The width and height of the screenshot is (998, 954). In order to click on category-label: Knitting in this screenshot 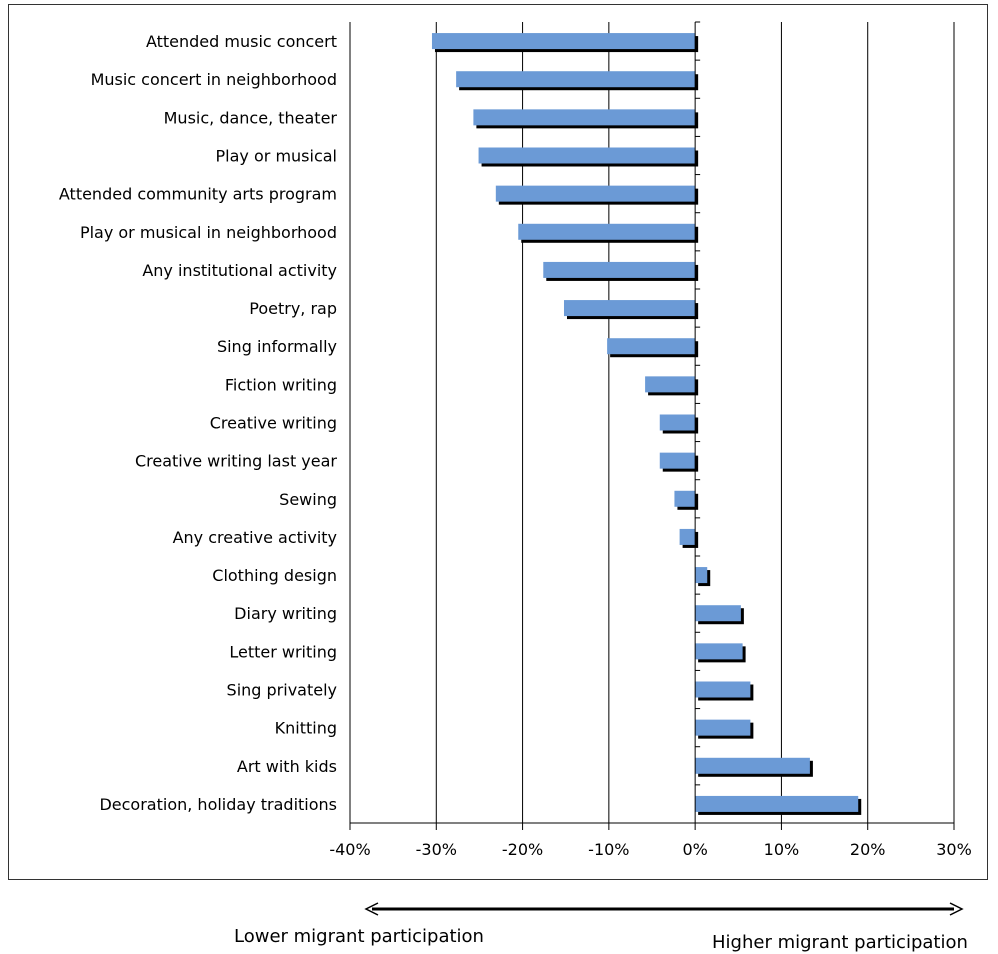, I will do `click(306, 728)`.